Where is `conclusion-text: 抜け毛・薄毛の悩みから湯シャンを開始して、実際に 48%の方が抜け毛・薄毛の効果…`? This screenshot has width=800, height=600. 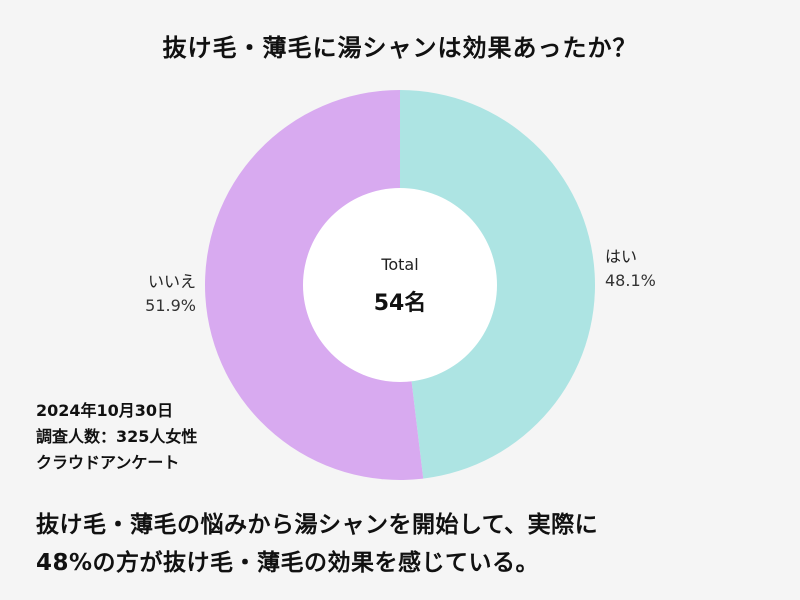 conclusion-text: 抜け毛・薄毛の悩みから湯シャンを開始して、実際に 48%の方が抜け毛・薄毛の効果… is located at coordinates (406, 544).